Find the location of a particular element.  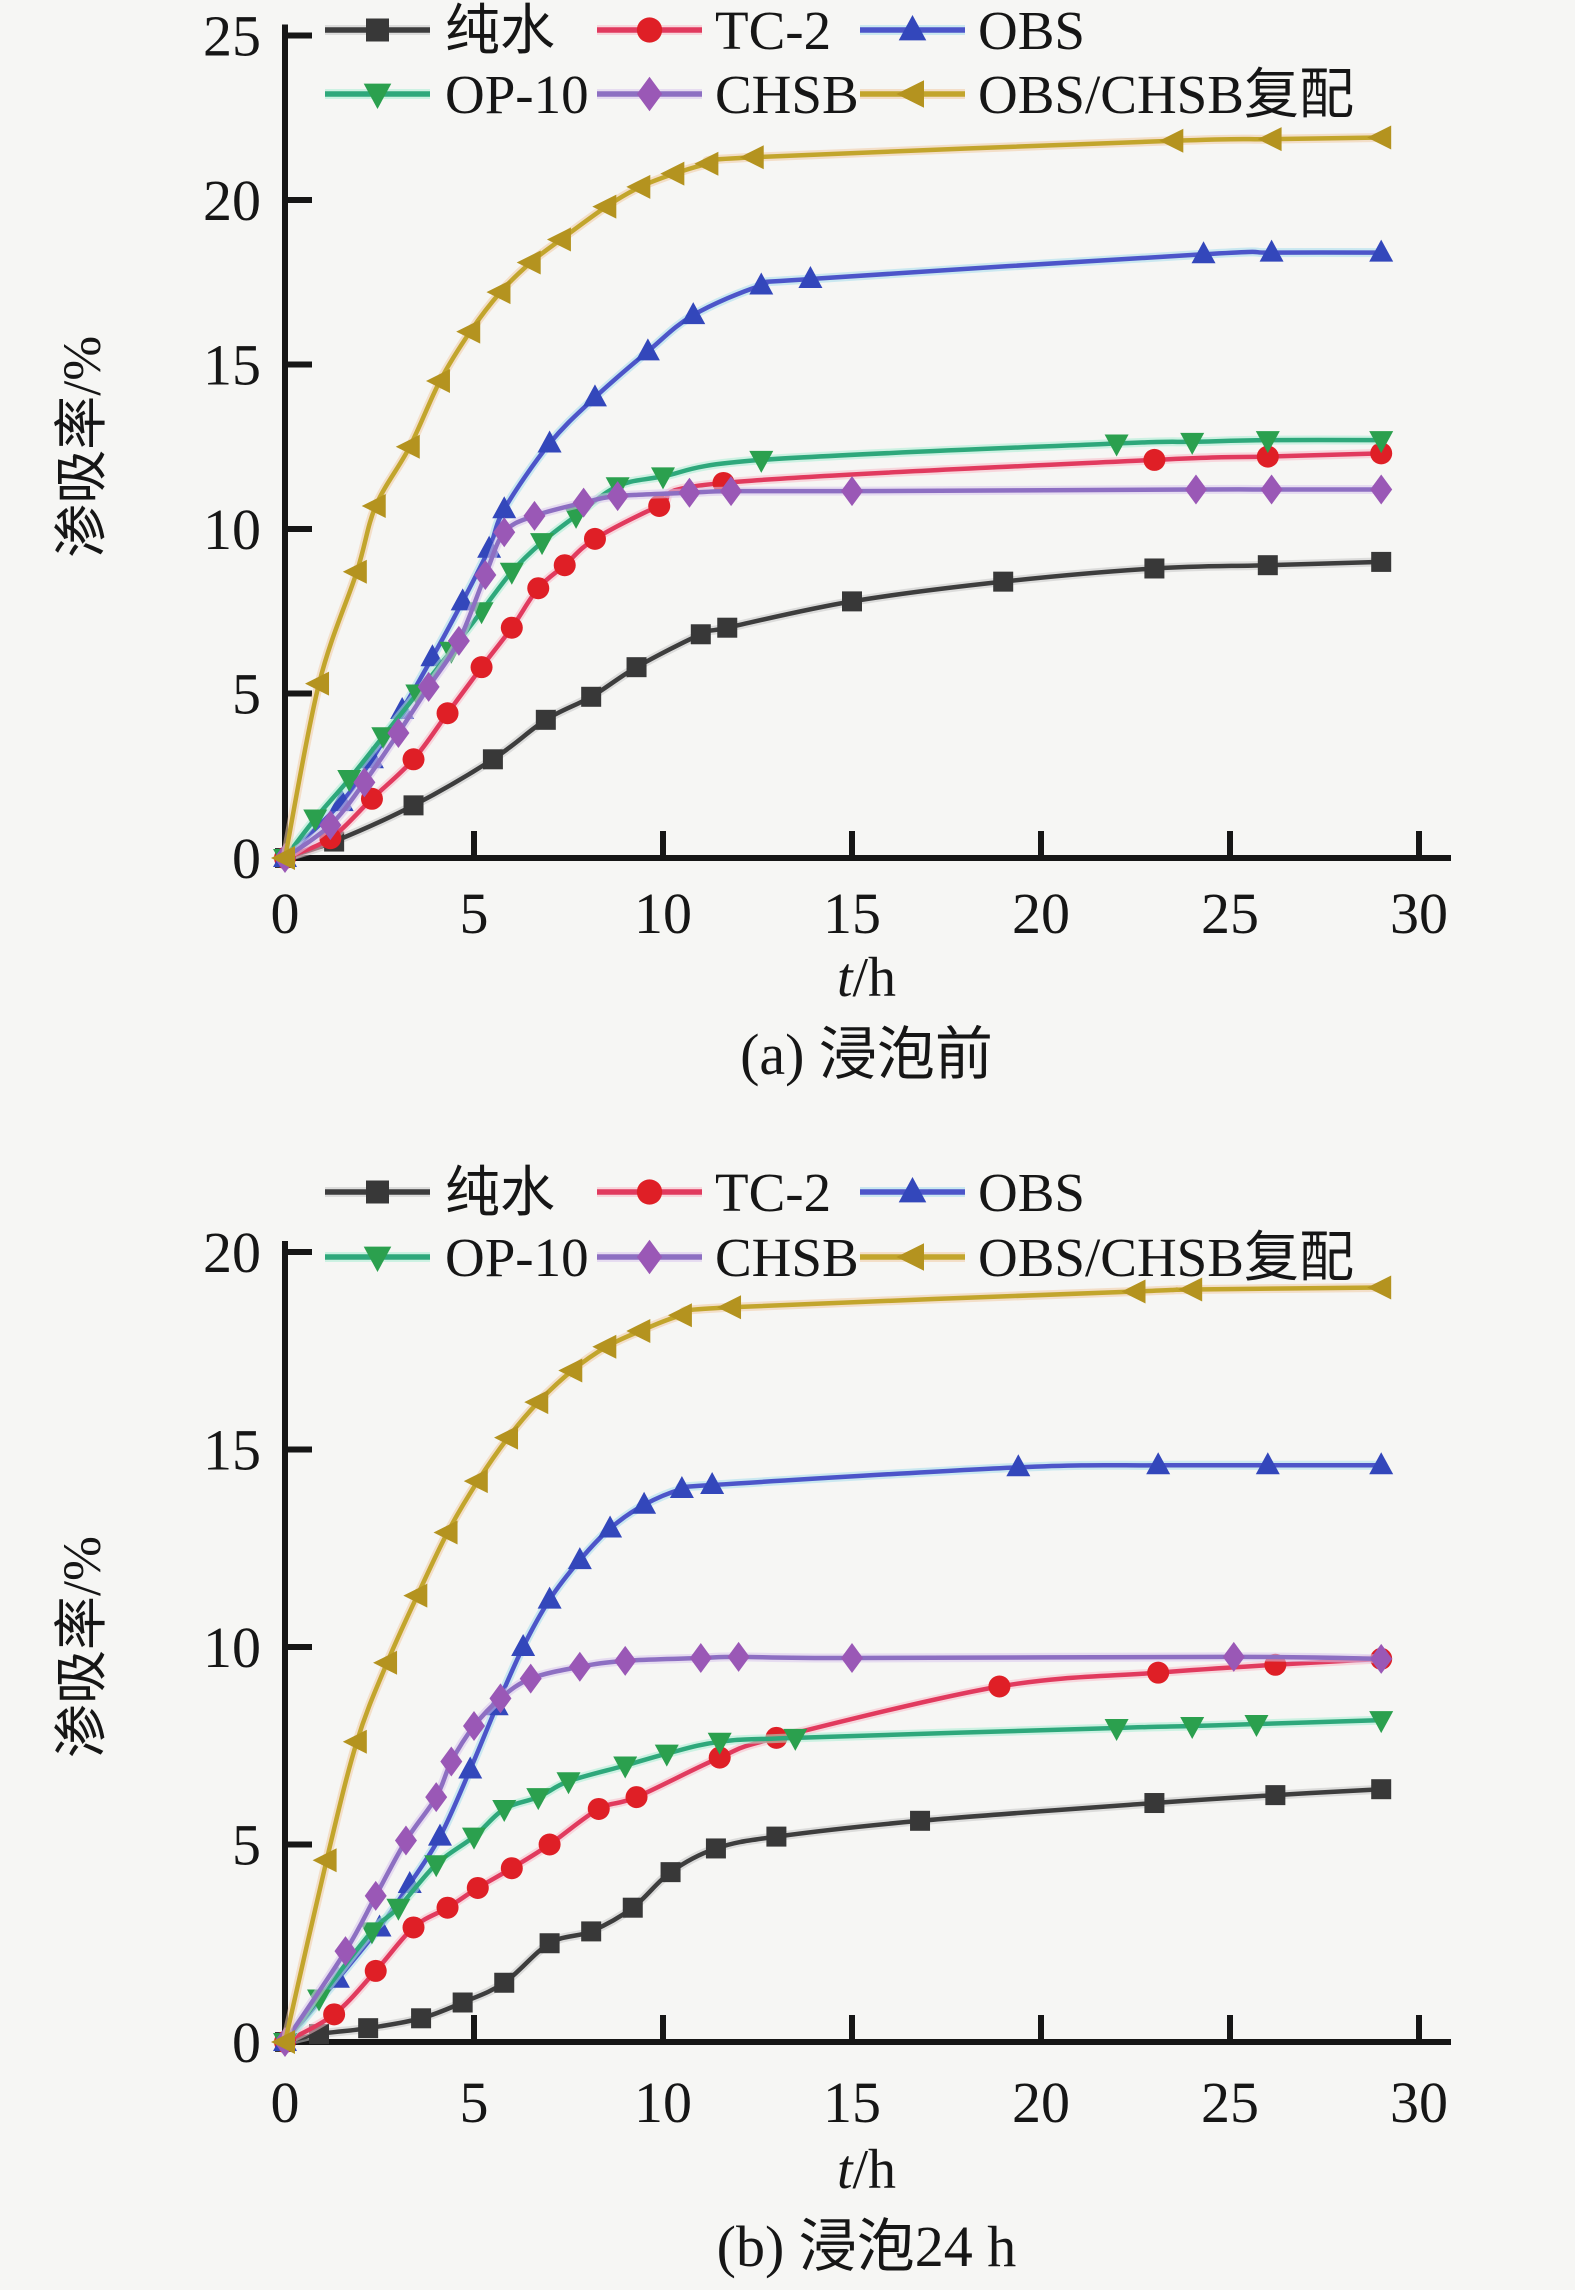

series-halo is located at coordinates (833, 673).